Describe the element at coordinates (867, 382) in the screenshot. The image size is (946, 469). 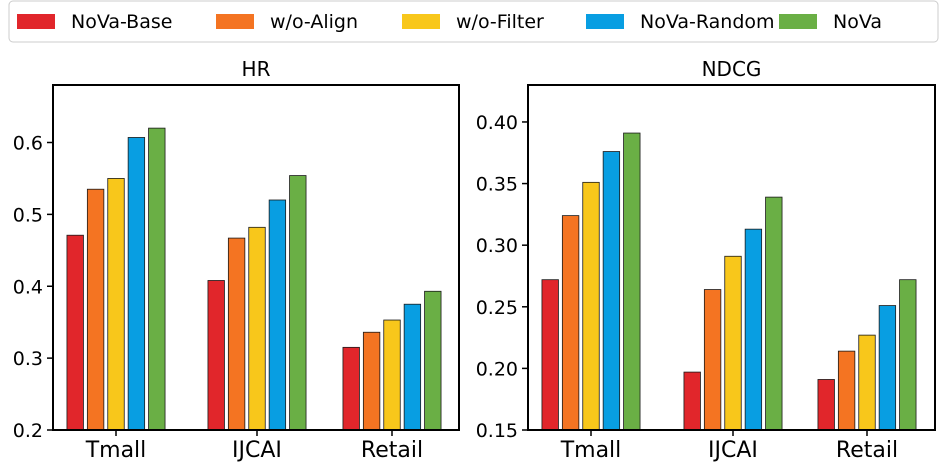
I see `bar-ndcg-retail-w-o-filter` at that location.